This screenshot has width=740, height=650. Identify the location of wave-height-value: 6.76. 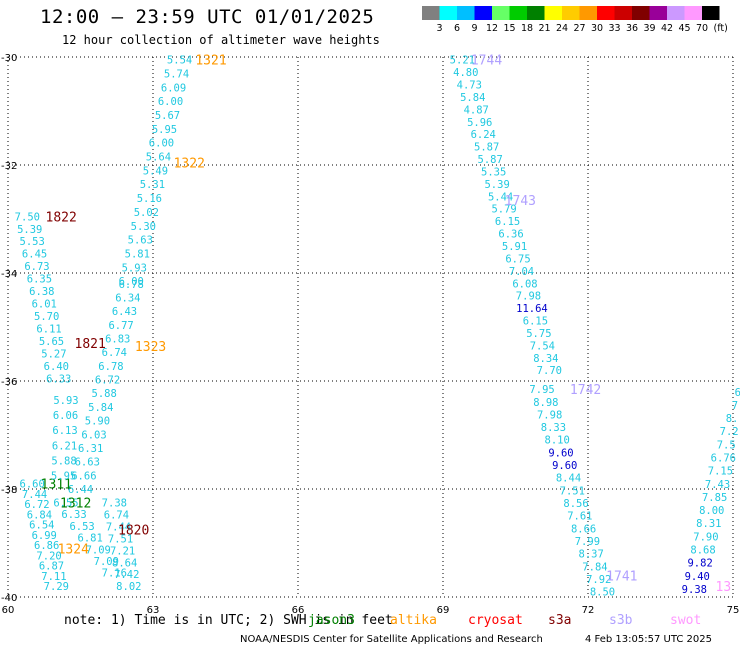
(723, 459).